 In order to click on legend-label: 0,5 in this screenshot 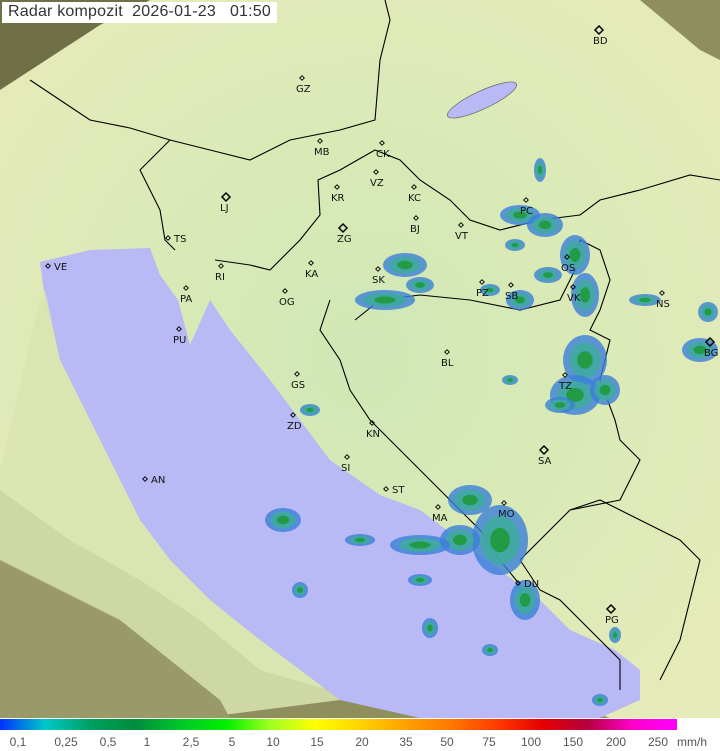, I will do `click(108, 742)`.